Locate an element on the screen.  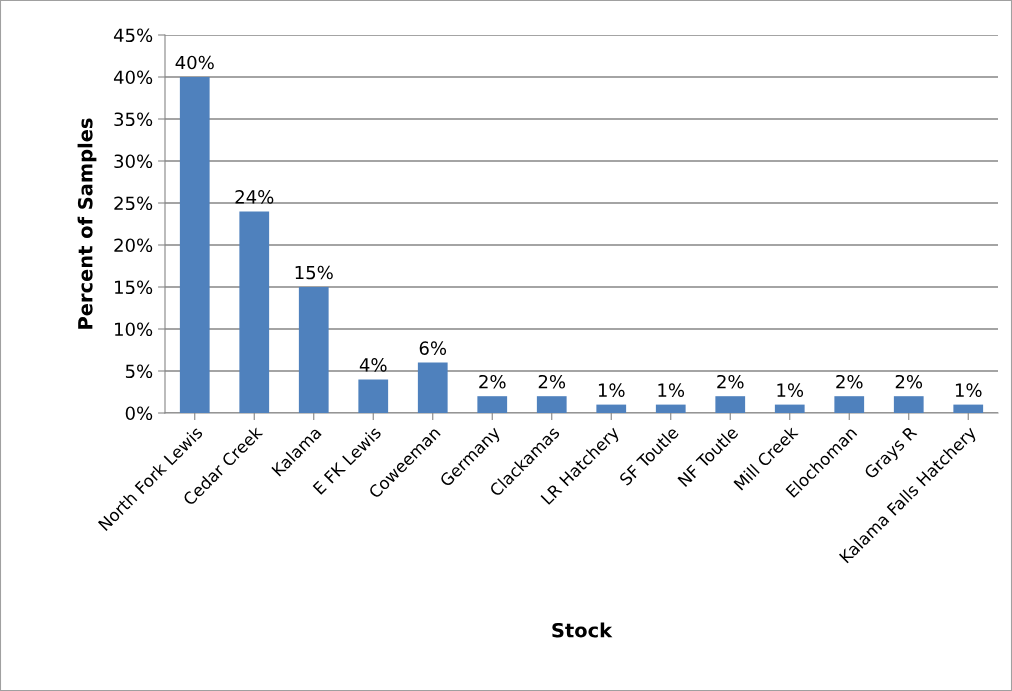
y-tick-label: 20% is located at coordinates (133, 245).